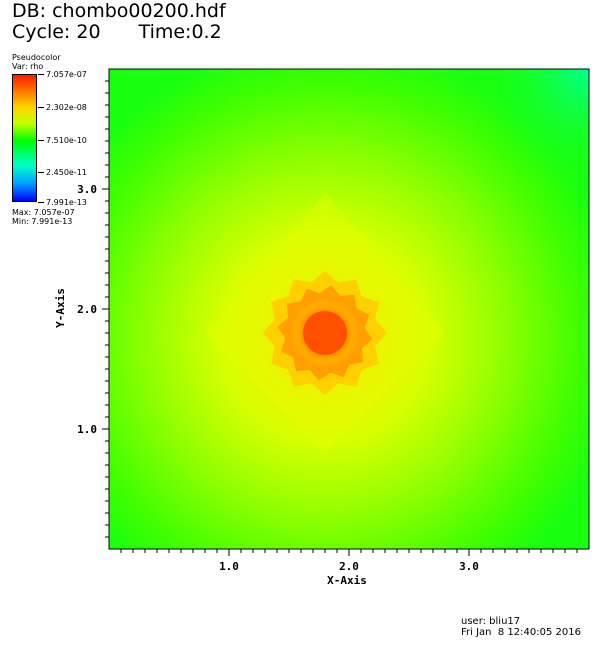 This screenshot has height=649, width=606. I want to click on legend-var-label: Var: rho, so click(28, 66).